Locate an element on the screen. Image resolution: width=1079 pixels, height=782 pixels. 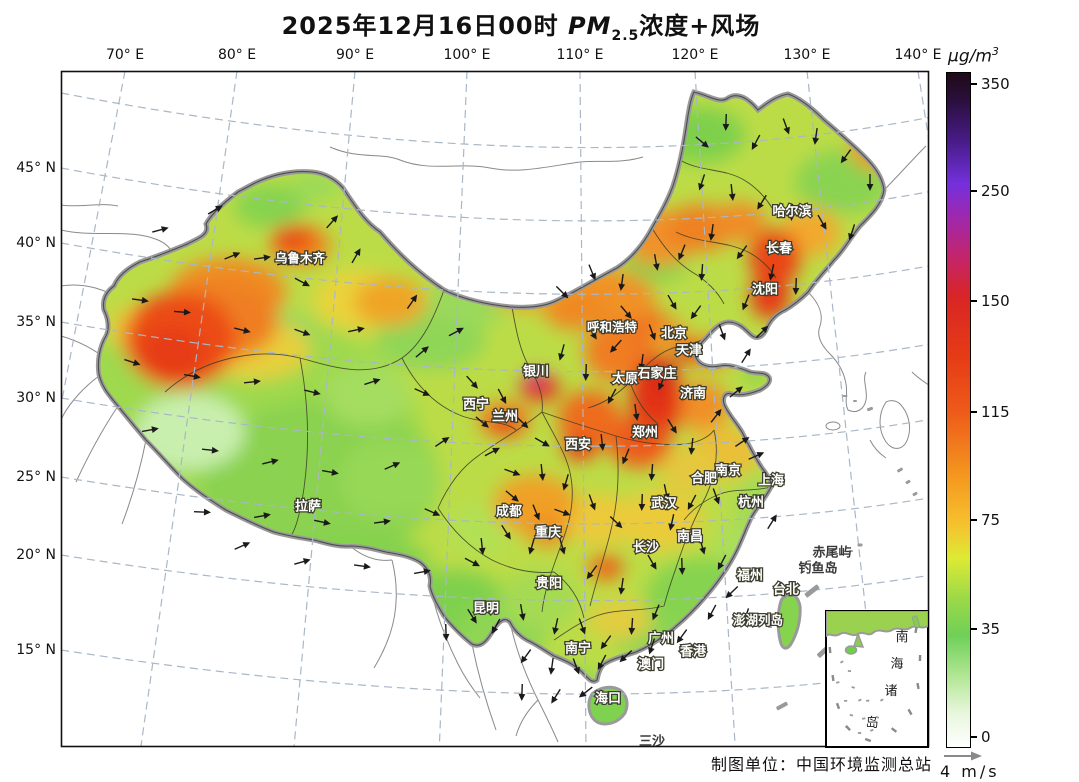
city-label: 天津 is located at coordinates (689, 351).